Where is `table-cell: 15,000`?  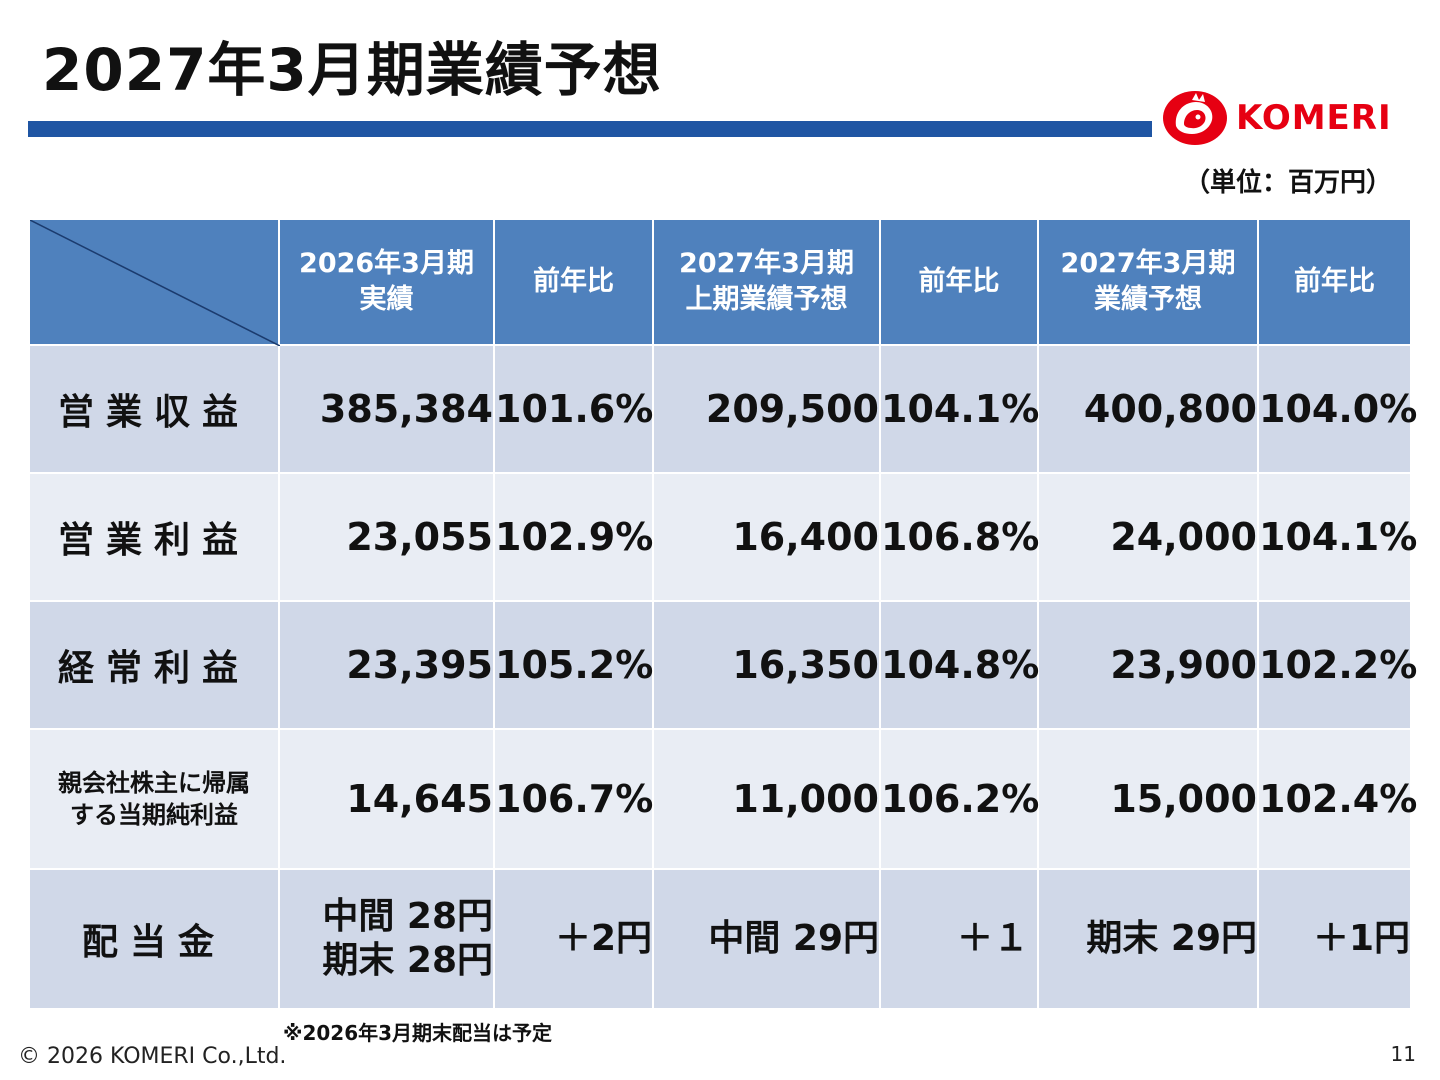 table-cell: 15,000 is located at coordinates (1148, 799).